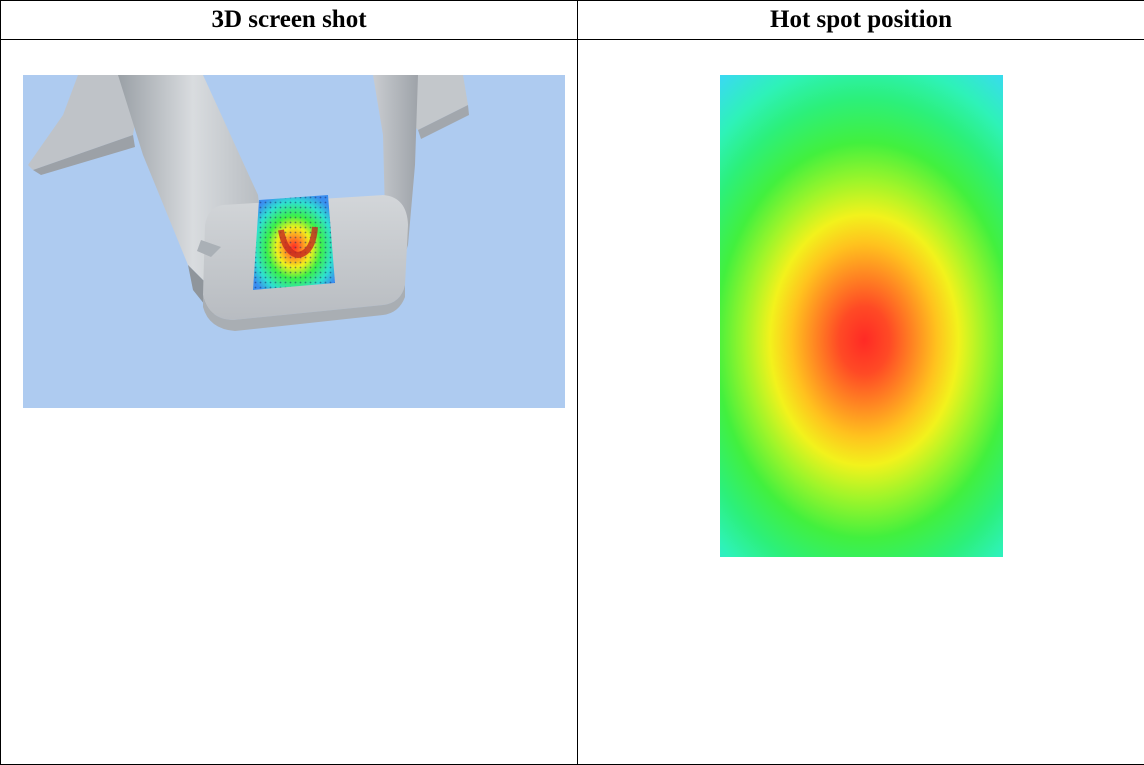  Describe the element at coordinates (860, 20) in the screenshot. I see `header-hot-spot-position: Hot spot position` at that location.